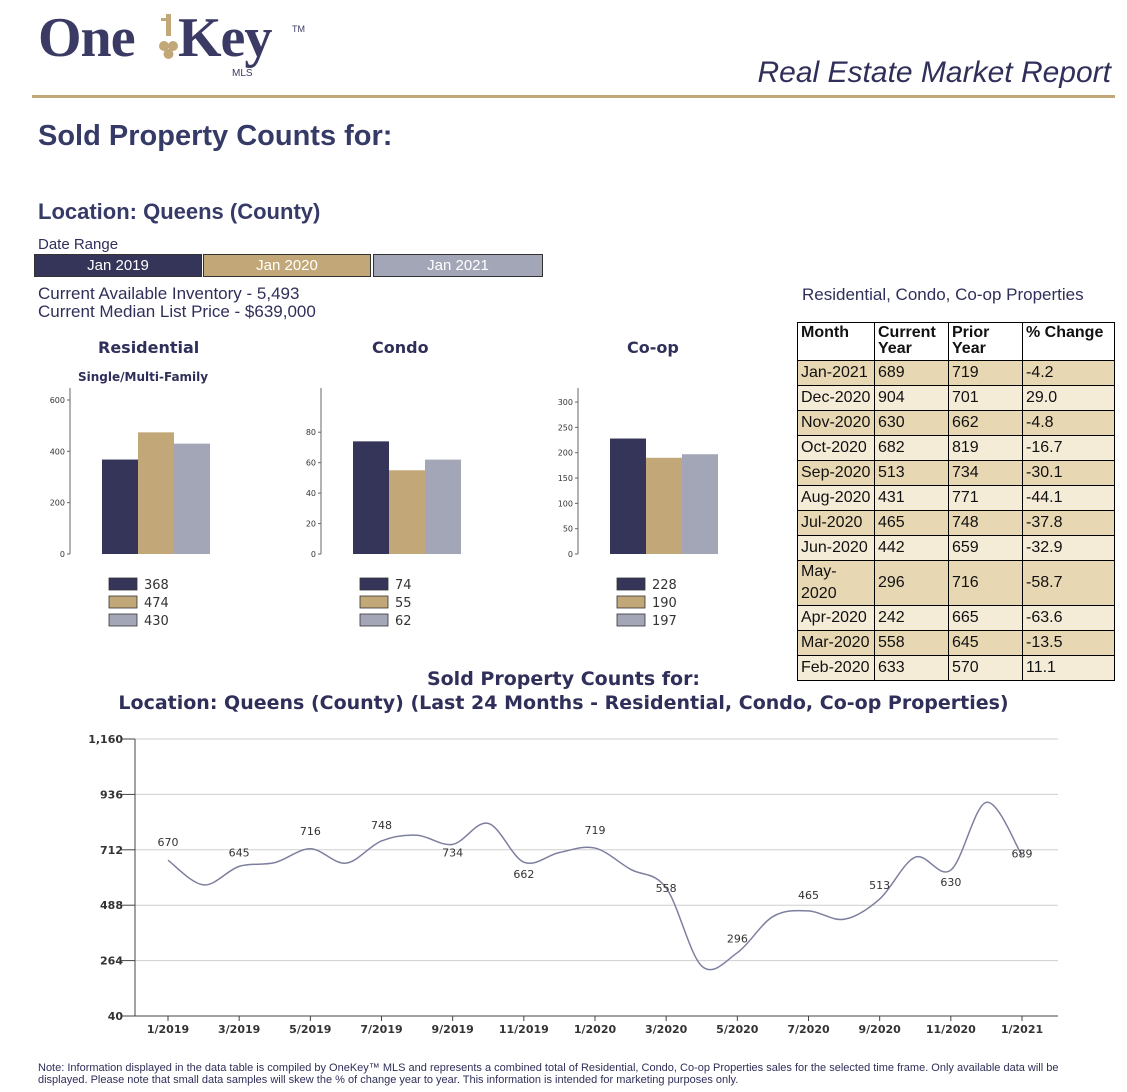  Describe the element at coordinates (956, 498) in the screenshot. I see `table-row: Aug-2020 431 771 -44.1` at that location.